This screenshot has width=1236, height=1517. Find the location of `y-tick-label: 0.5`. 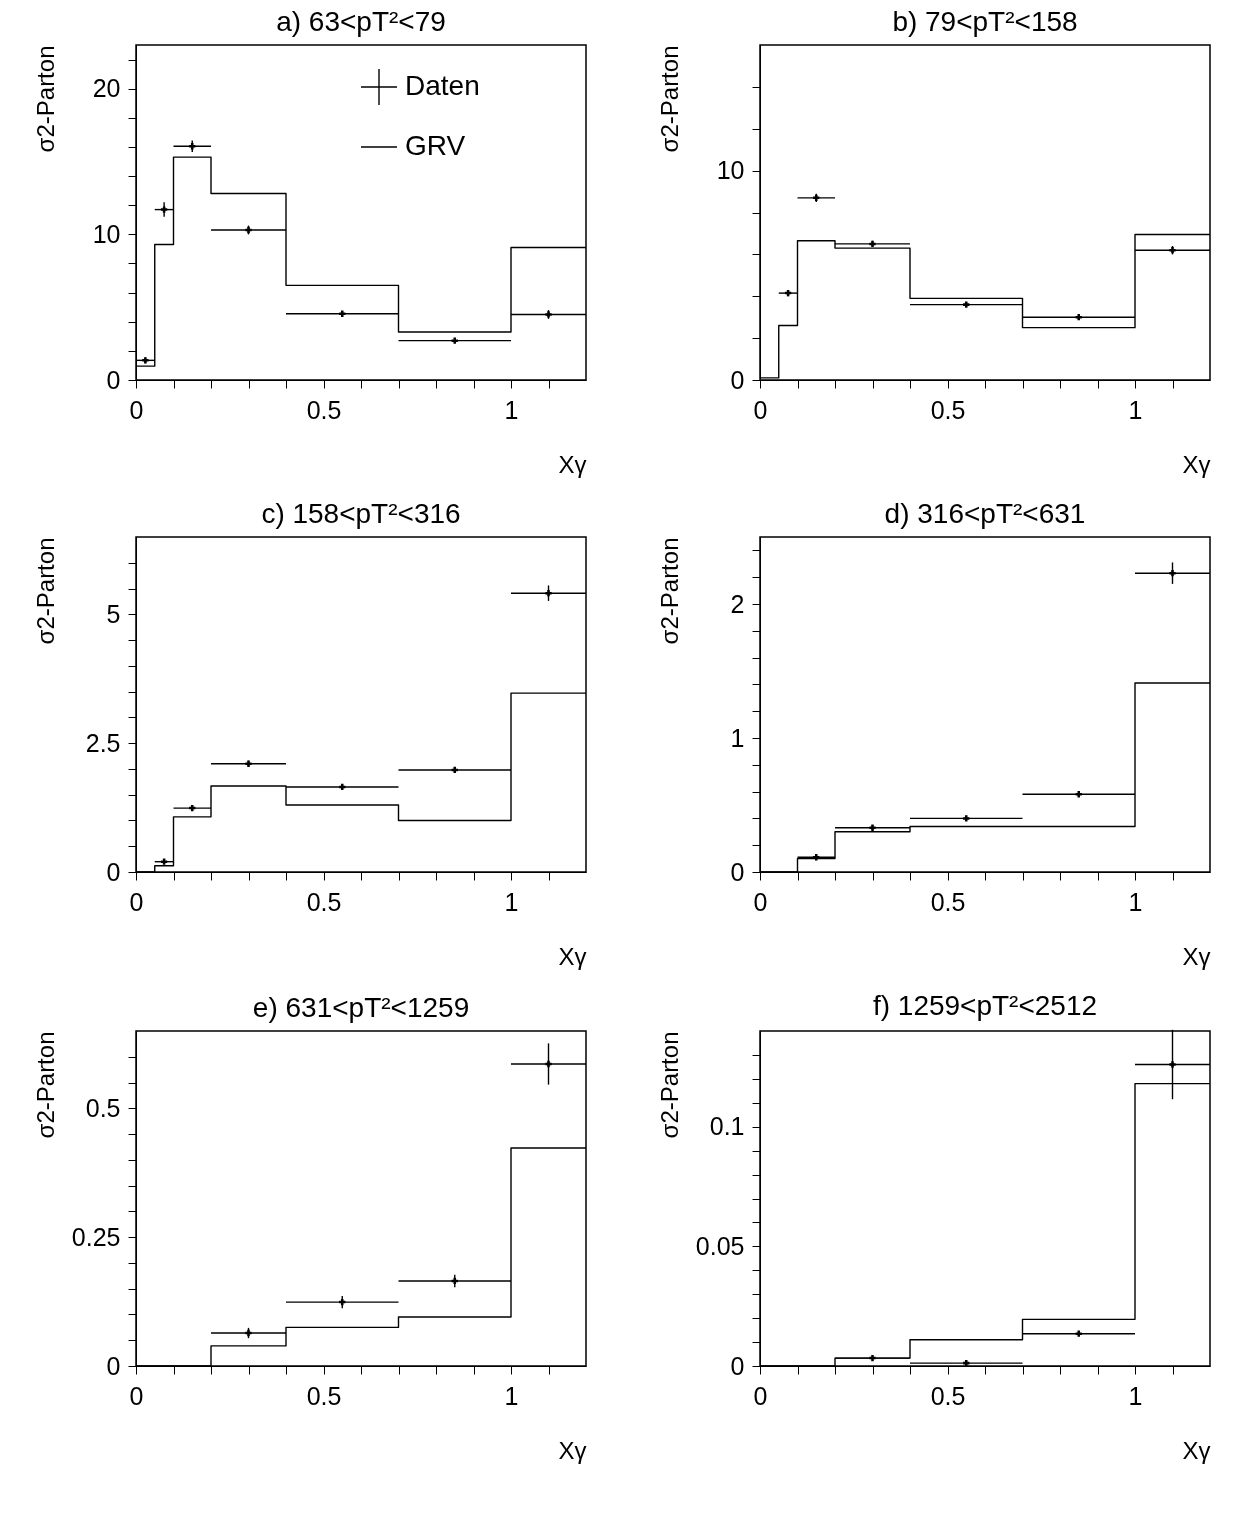

y-tick-label: 0.5 is located at coordinates (103, 1107).